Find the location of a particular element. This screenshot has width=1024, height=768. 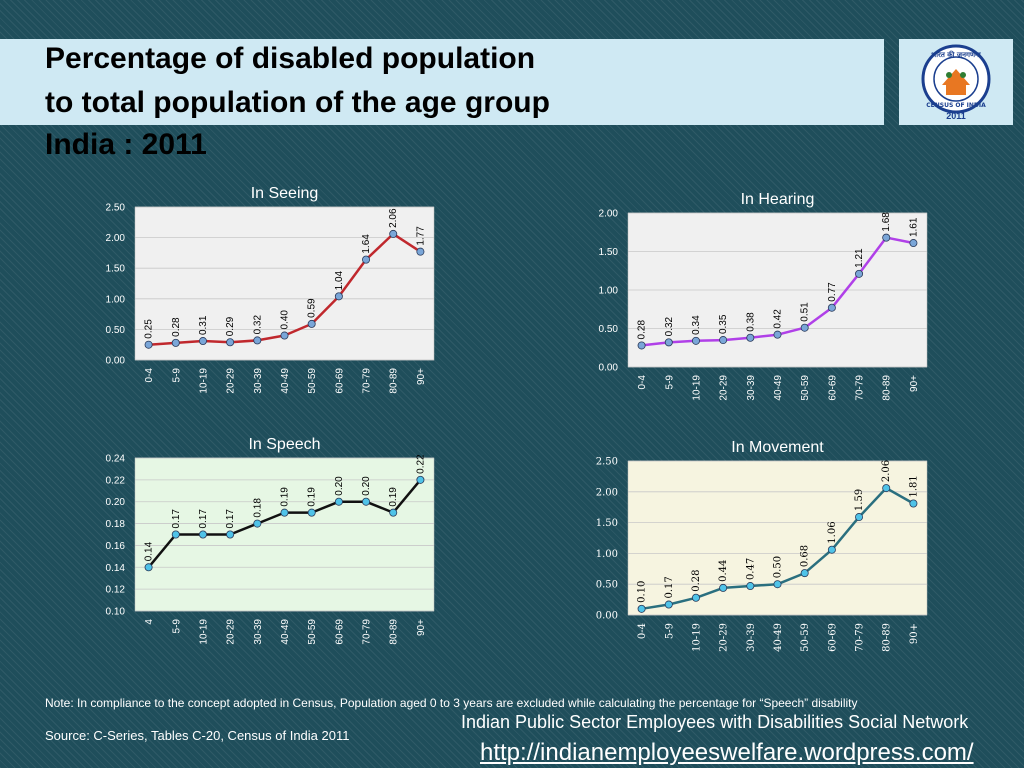

chart-title: In Hearing is located at coordinates (778, 199).